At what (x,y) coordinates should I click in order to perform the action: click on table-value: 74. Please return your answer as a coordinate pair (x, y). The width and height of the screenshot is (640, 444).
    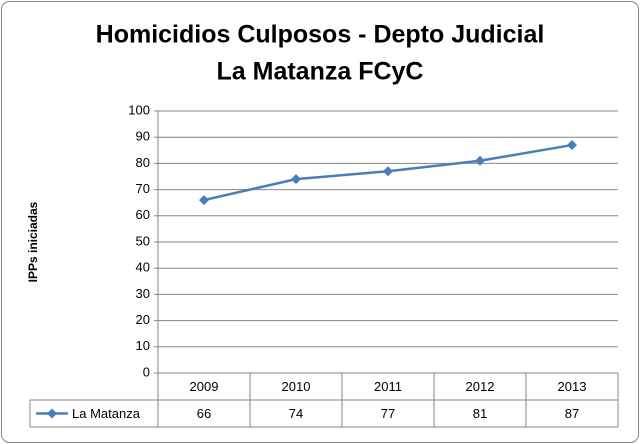
    Looking at the image, I should click on (296, 413).